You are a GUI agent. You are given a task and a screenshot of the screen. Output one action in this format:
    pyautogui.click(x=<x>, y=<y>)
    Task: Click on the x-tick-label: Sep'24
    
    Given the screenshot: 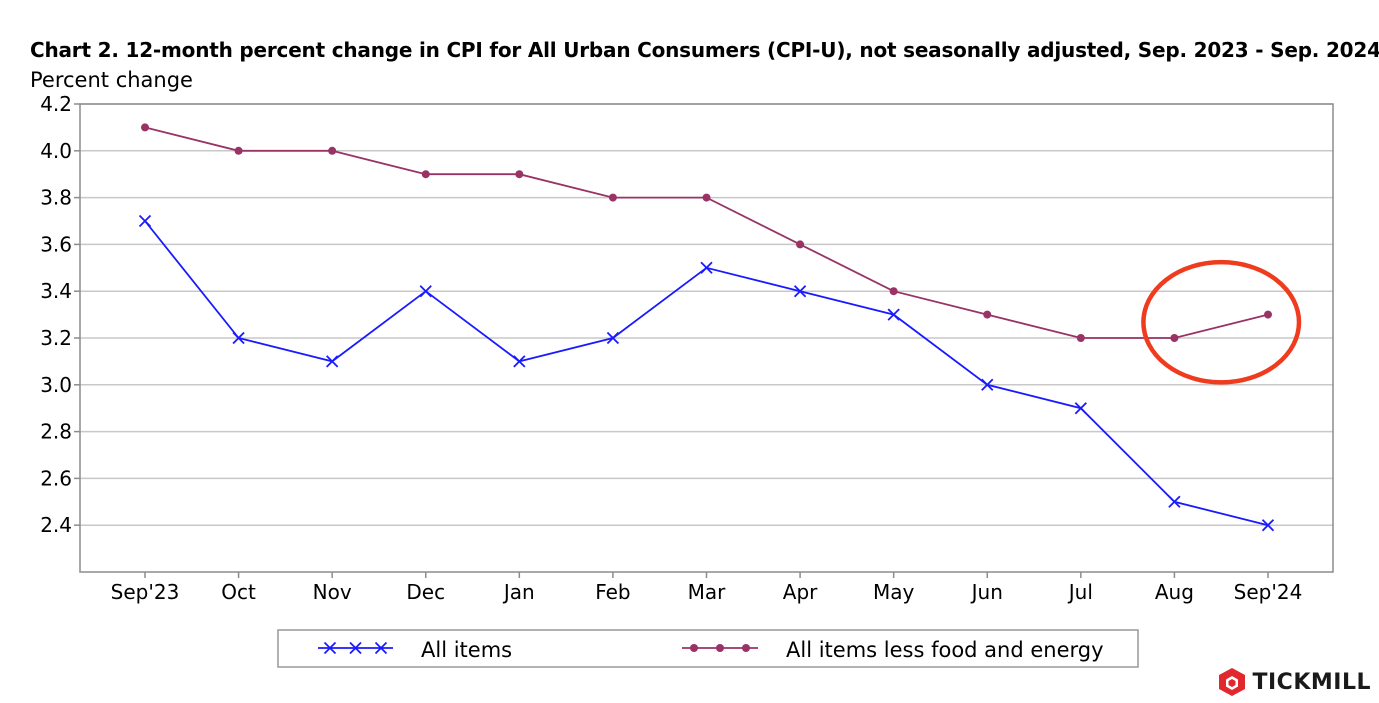 What is the action you would take?
    pyautogui.click(x=1268, y=592)
    